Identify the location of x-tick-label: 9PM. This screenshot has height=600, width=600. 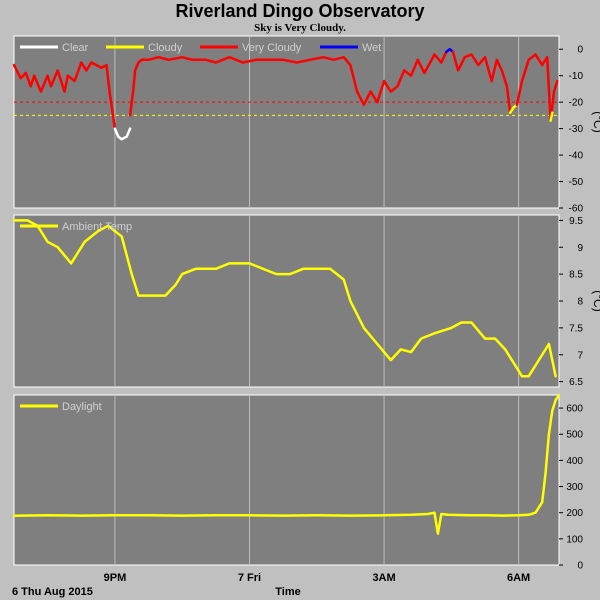
(115, 578).